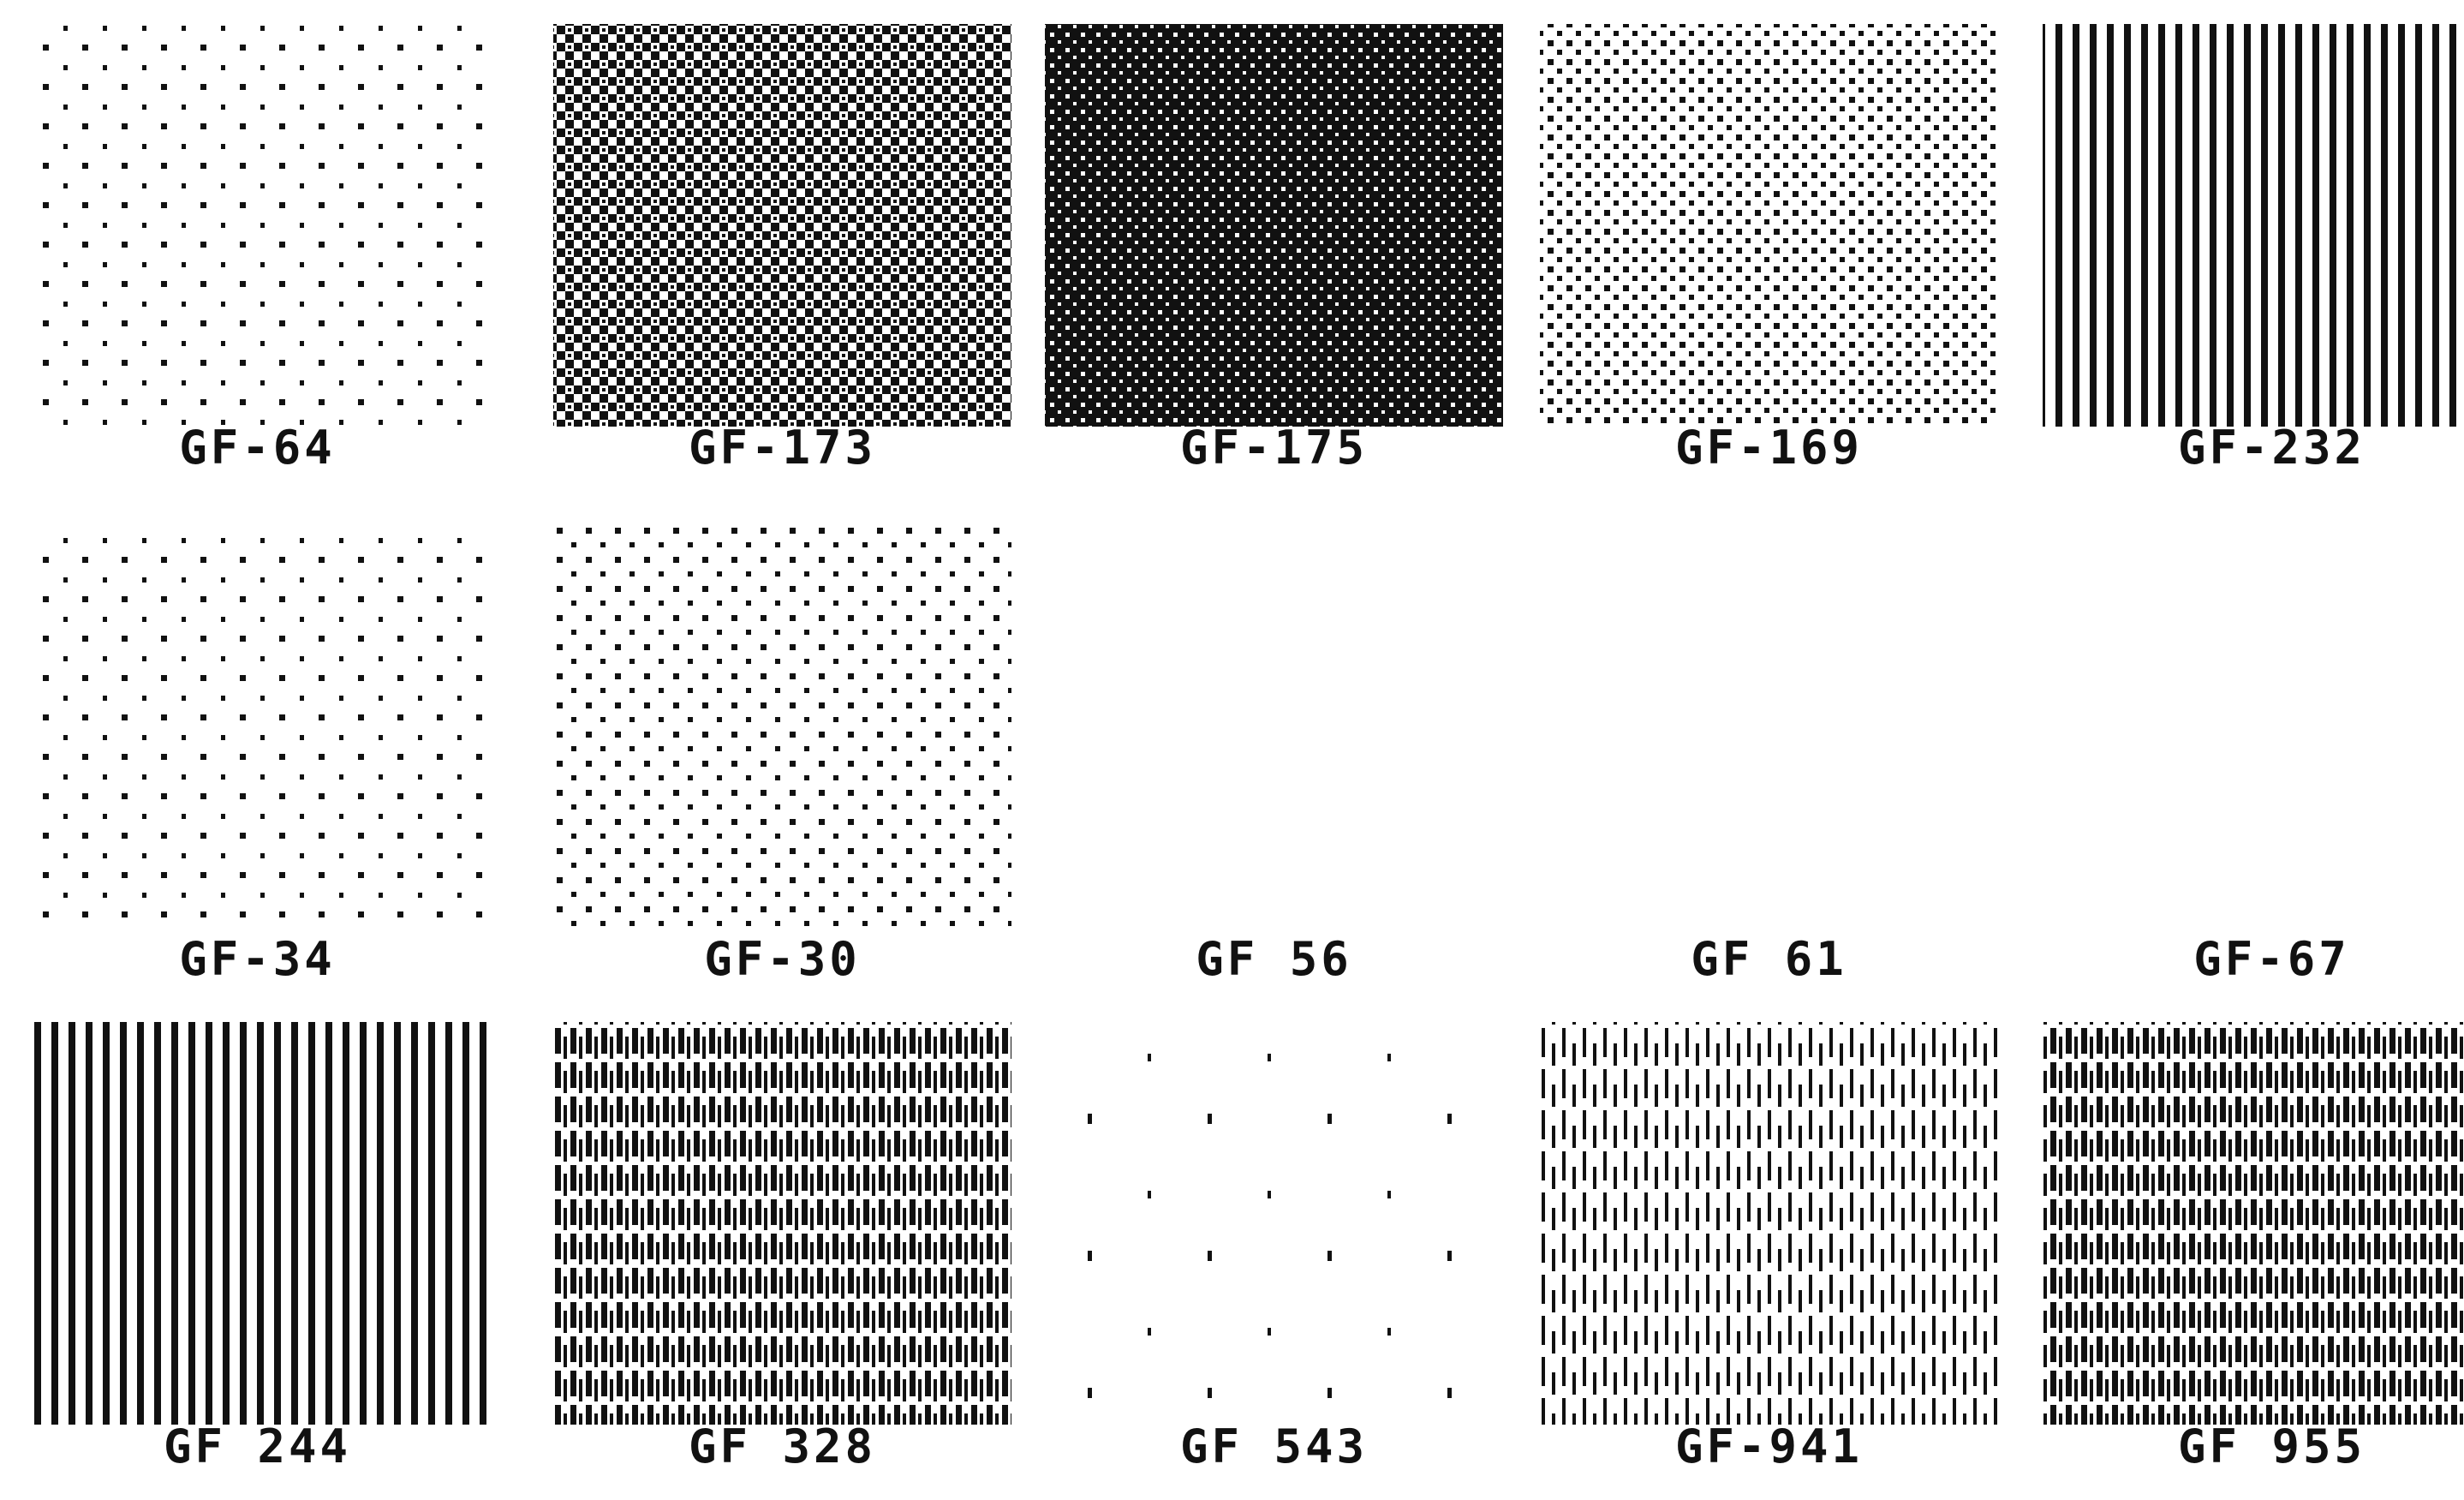  What do you see at coordinates (1274, 448) in the screenshot?
I see `tile-label: GF-175` at bounding box center [1274, 448].